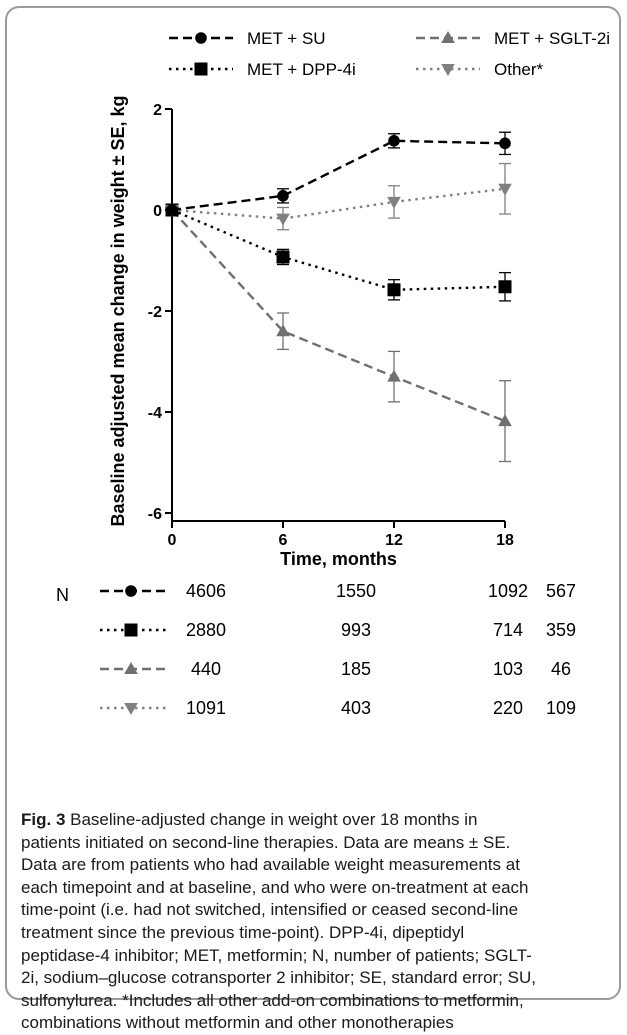  What do you see at coordinates (519, 69) in the screenshot?
I see `legend-label: Other*` at bounding box center [519, 69].